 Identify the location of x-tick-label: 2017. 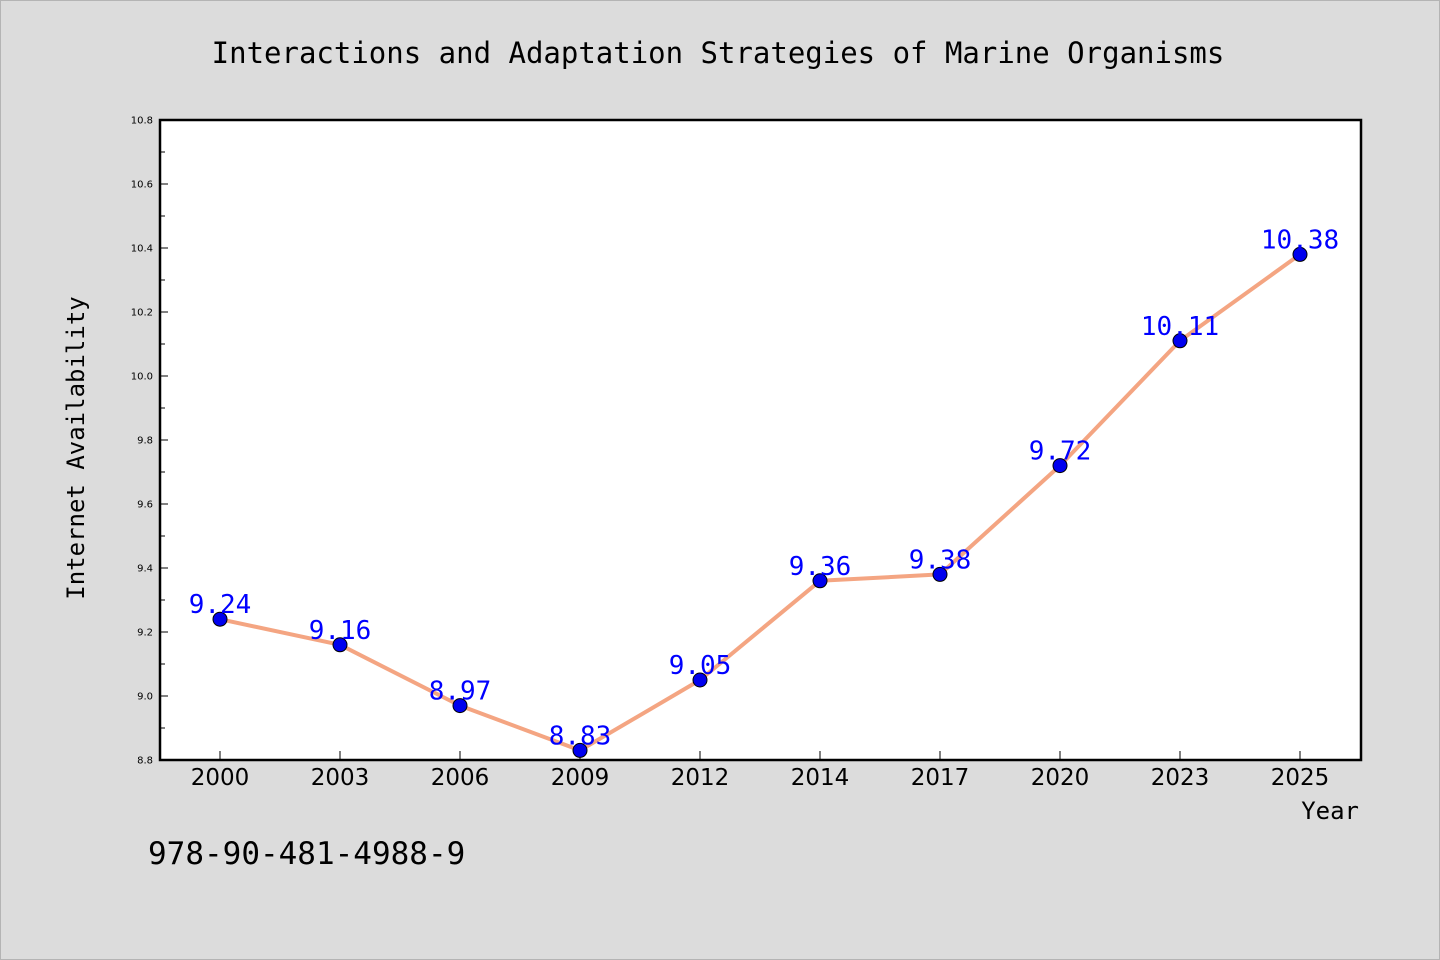
(940, 778).